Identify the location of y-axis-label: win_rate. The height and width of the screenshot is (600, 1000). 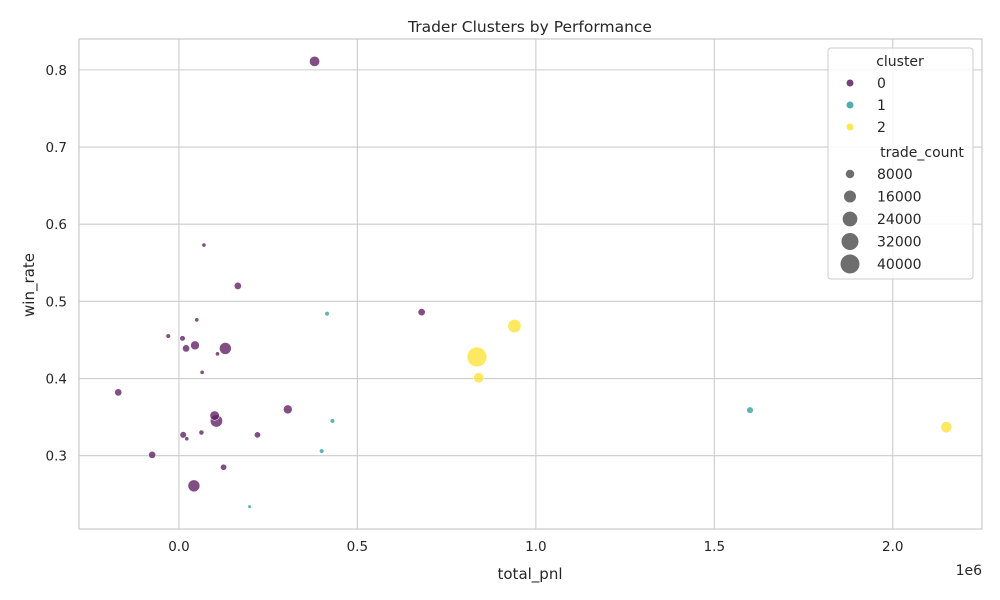
(29, 285).